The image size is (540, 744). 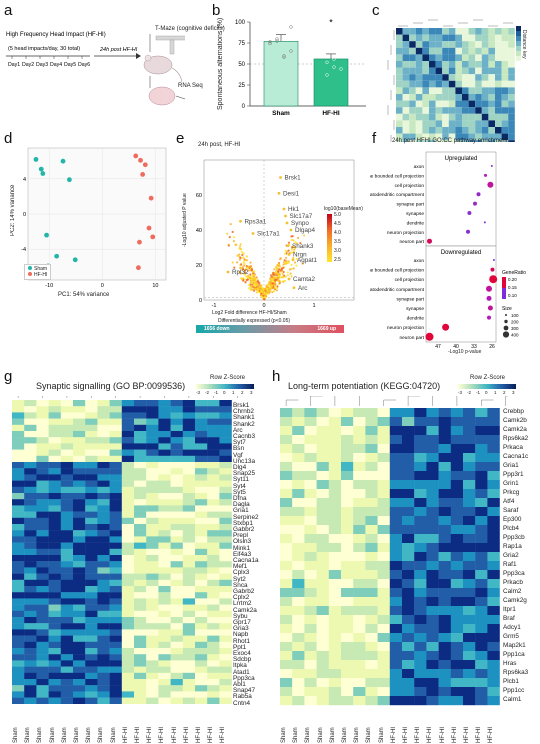 What do you see at coordinates (516, 672) in the screenshot?
I see `gene-label: Rps6ka3` at bounding box center [516, 672].